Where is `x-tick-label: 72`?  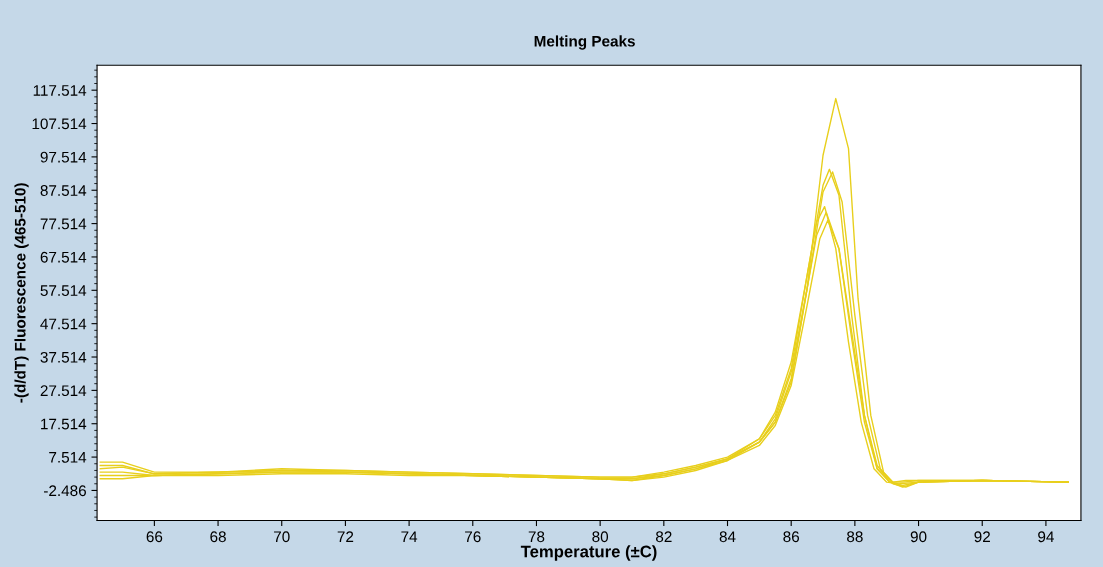
x-tick-label: 72 is located at coordinates (345, 536).